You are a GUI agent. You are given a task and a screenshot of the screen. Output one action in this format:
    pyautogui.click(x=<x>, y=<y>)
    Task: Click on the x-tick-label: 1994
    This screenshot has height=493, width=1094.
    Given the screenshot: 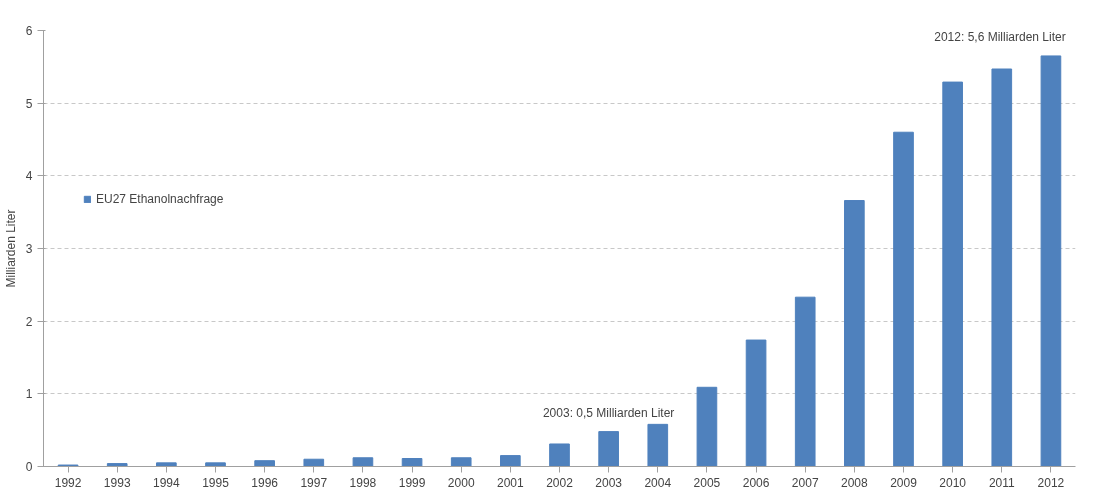 What is the action you would take?
    pyautogui.click(x=167, y=482)
    